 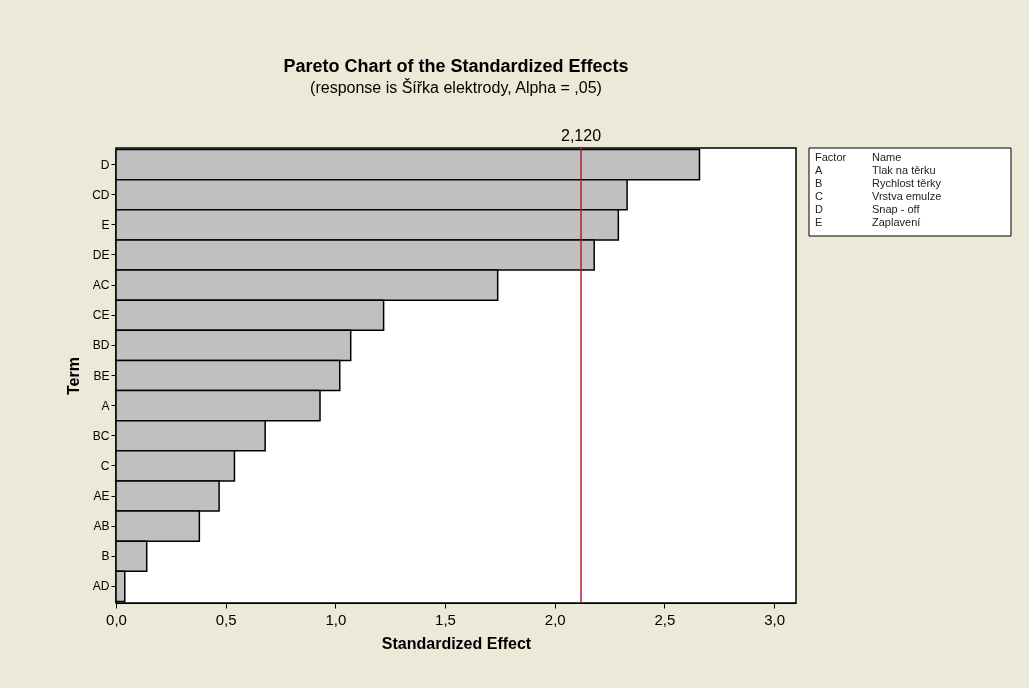 I want to click on y-tick-label: BD, so click(x=101, y=345).